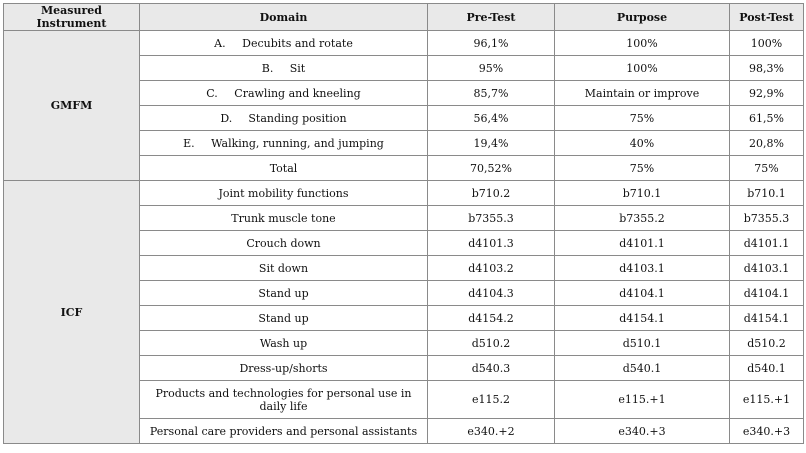 The height and width of the screenshot is (453, 806). What do you see at coordinates (491, 17) in the screenshot?
I see `header-pre-test: Pre-Test` at bounding box center [491, 17].